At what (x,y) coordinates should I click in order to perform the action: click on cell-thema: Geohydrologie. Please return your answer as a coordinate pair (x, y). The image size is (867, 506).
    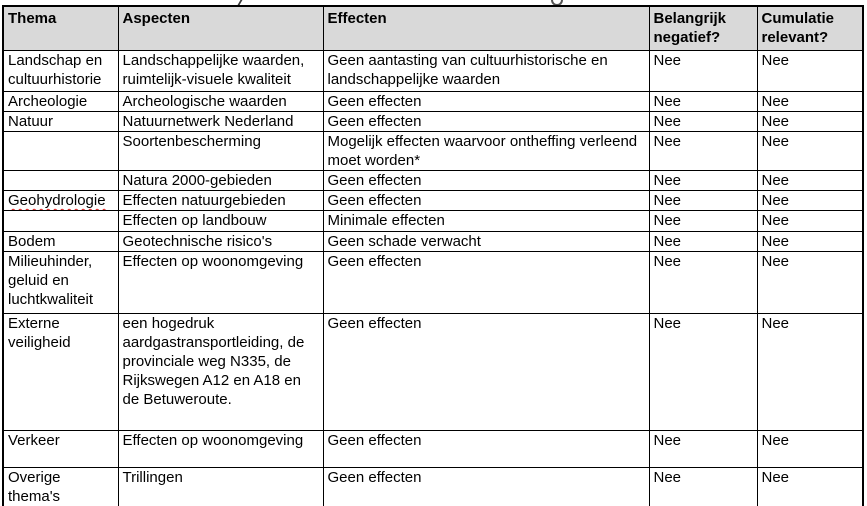
    Looking at the image, I should click on (60, 200).